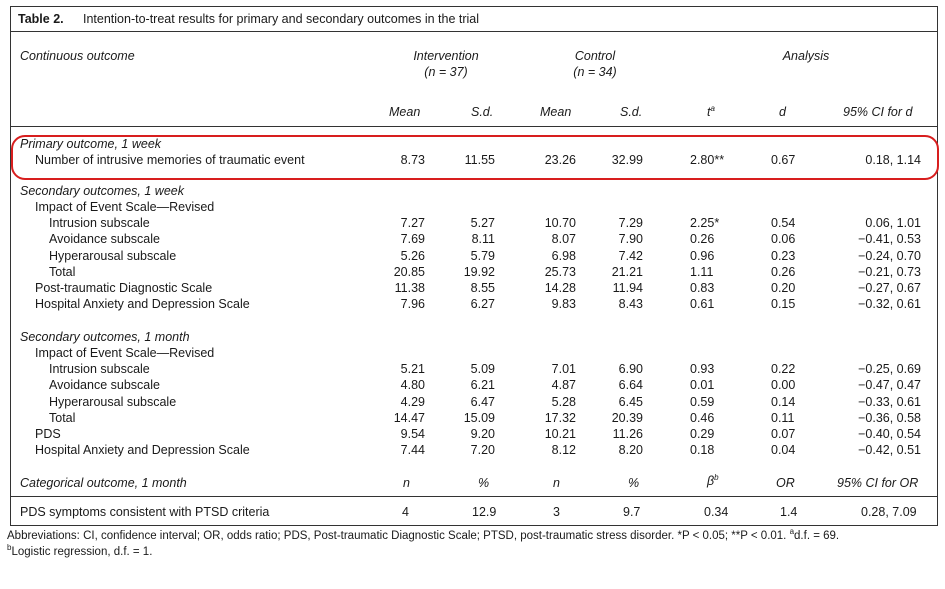 Image resolution: width=945 pixels, height=589 pixels. I want to click on cell-sd-control: 6.90, so click(630, 369).